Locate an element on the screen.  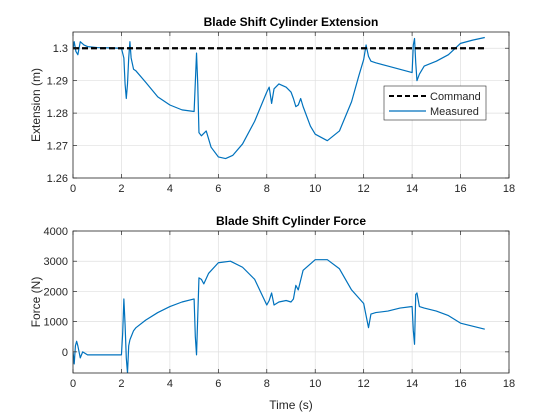
y-tick-label: 1.29 is located at coordinates (57, 82).